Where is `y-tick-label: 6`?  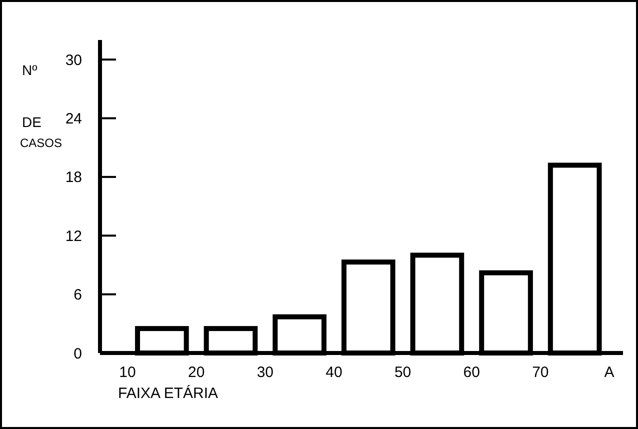
y-tick-label: 6 is located at coordinates (78, 295).